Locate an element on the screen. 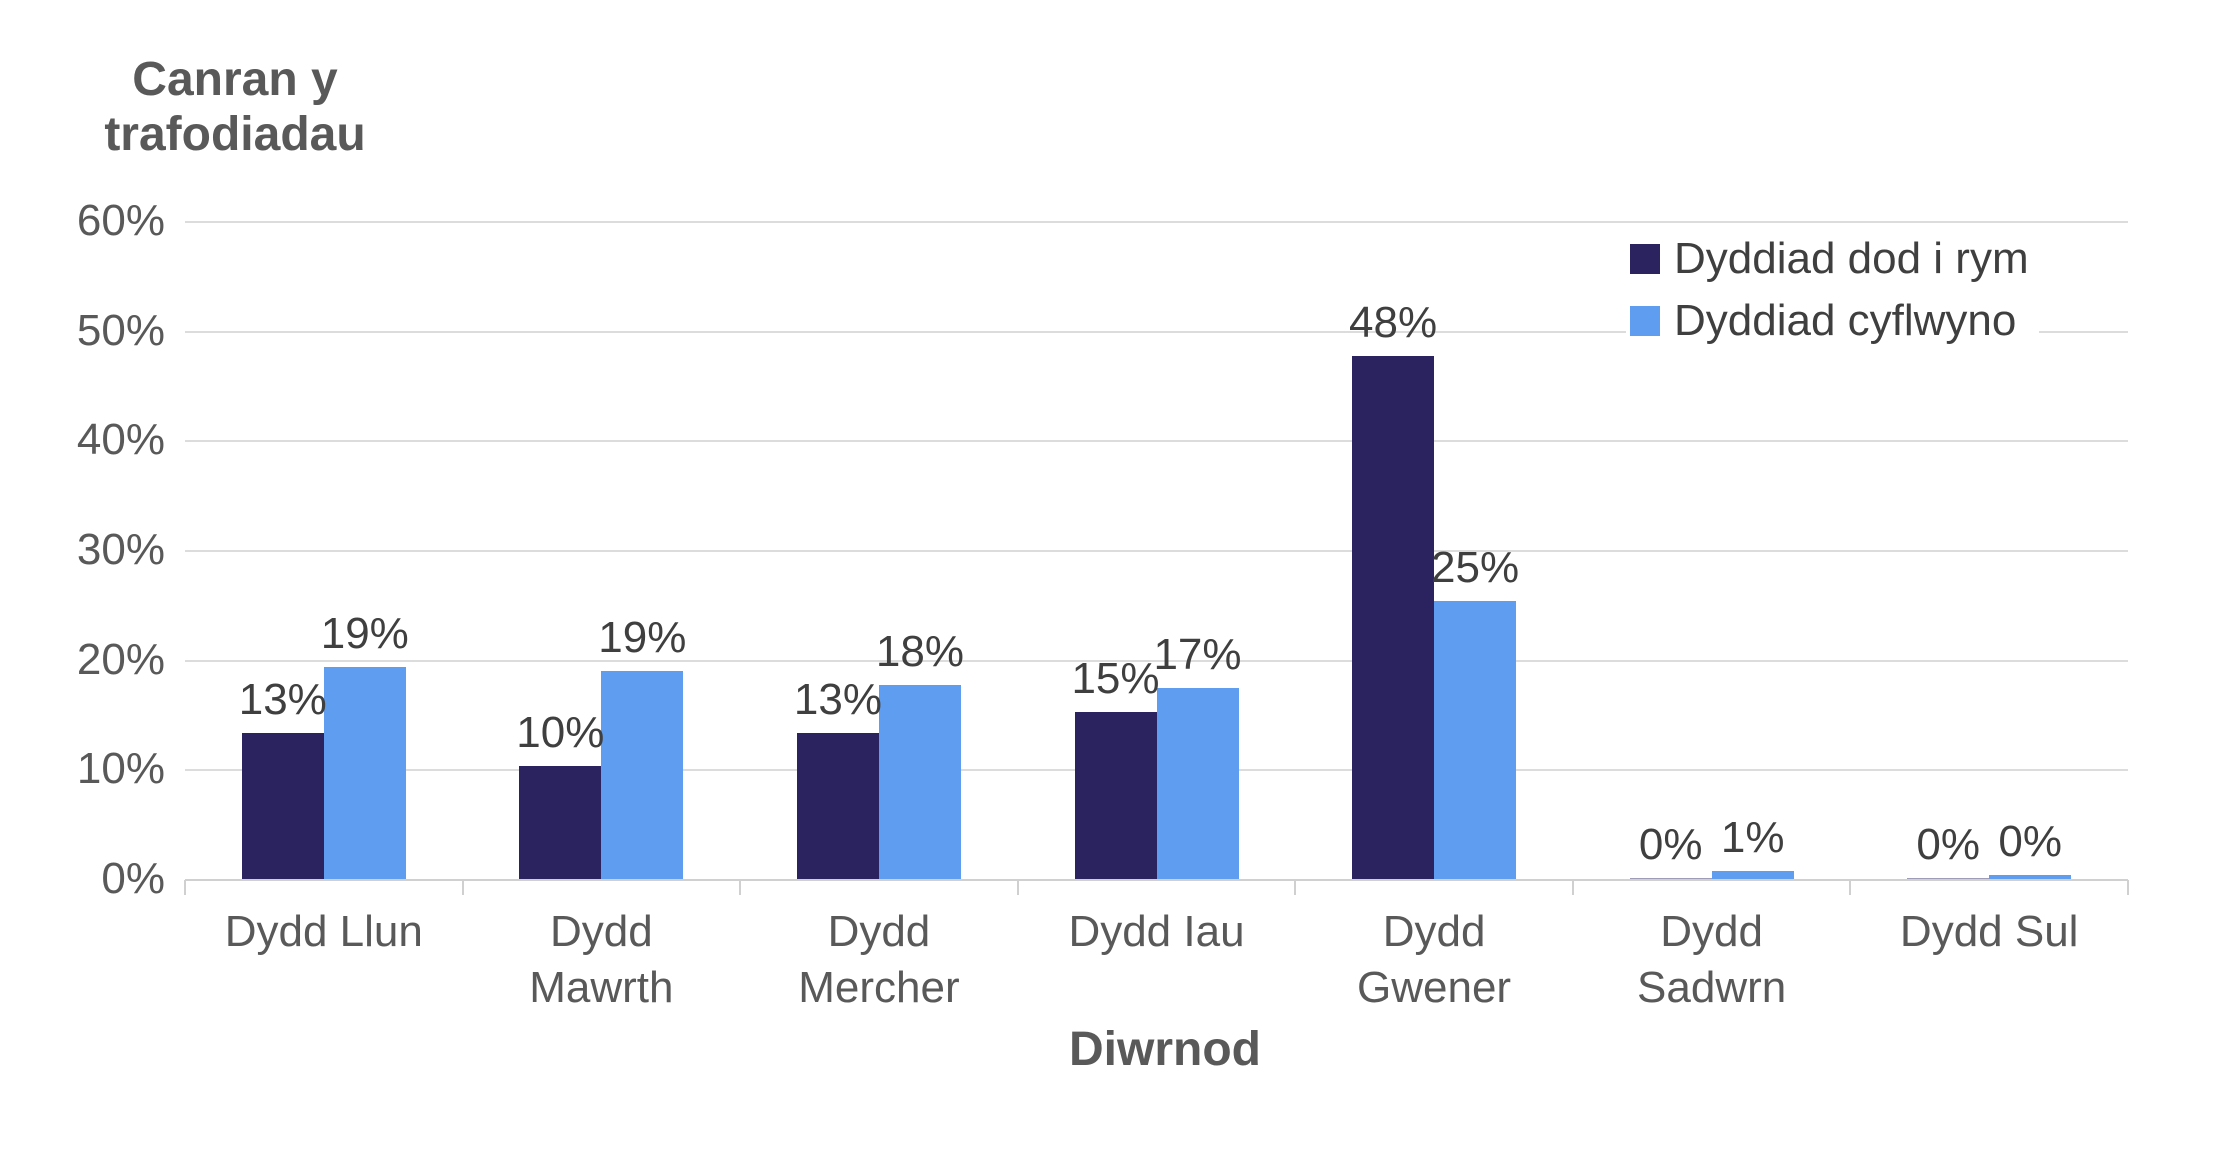 The height and width of the screenshot is (1149, 2224). data-label: 18% is located at coordinates (919, 651).